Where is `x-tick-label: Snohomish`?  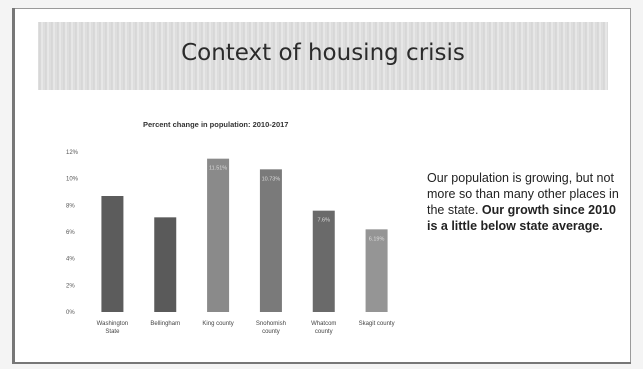
x-tick-label: Snohomish is located at coordinates (271, 324).